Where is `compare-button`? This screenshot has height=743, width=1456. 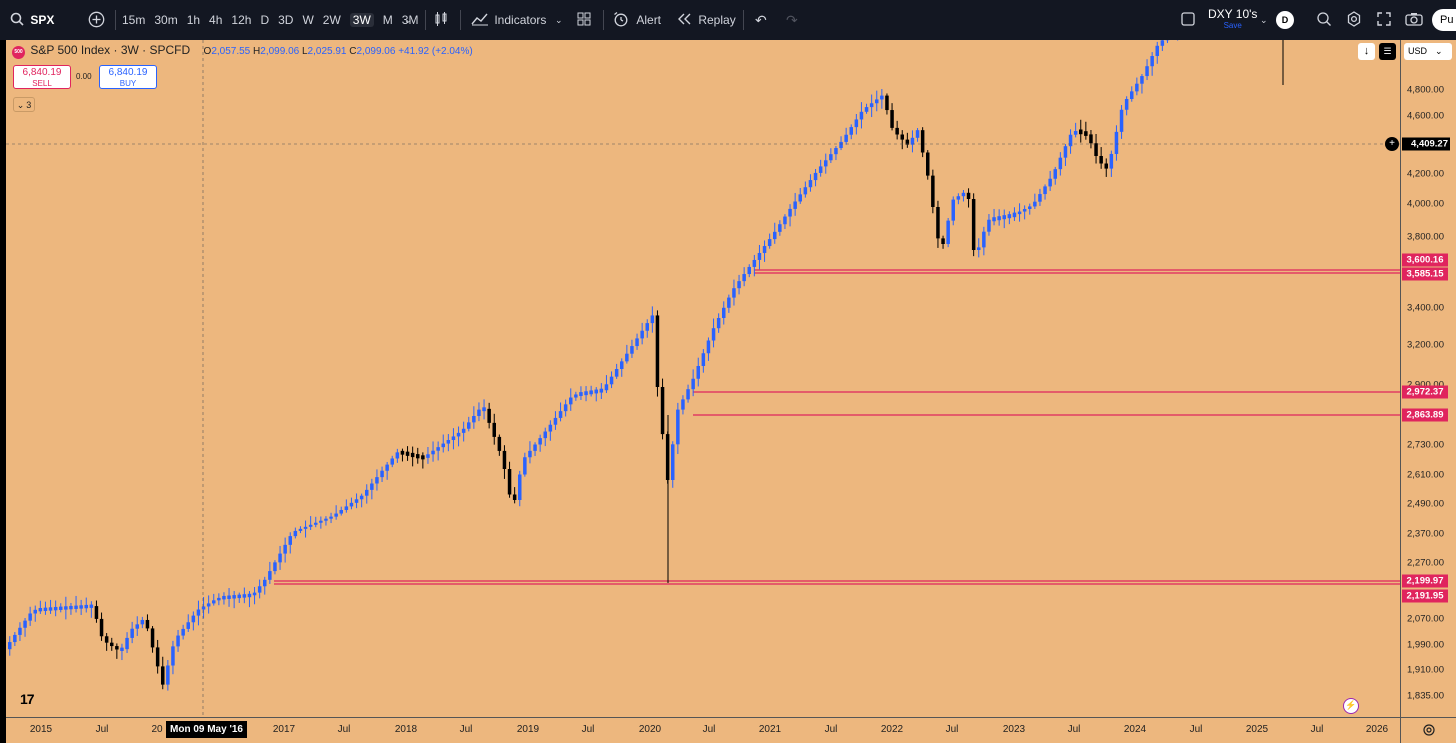 compare-button is located at coordinates (96, 20).